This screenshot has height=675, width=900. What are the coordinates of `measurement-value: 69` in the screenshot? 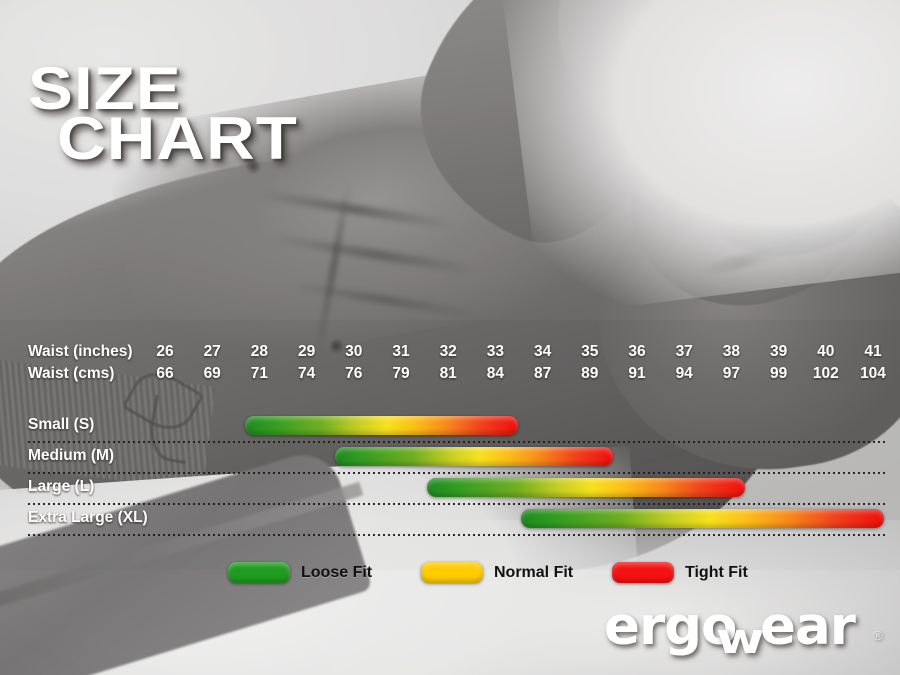 It's located at (212, 373).